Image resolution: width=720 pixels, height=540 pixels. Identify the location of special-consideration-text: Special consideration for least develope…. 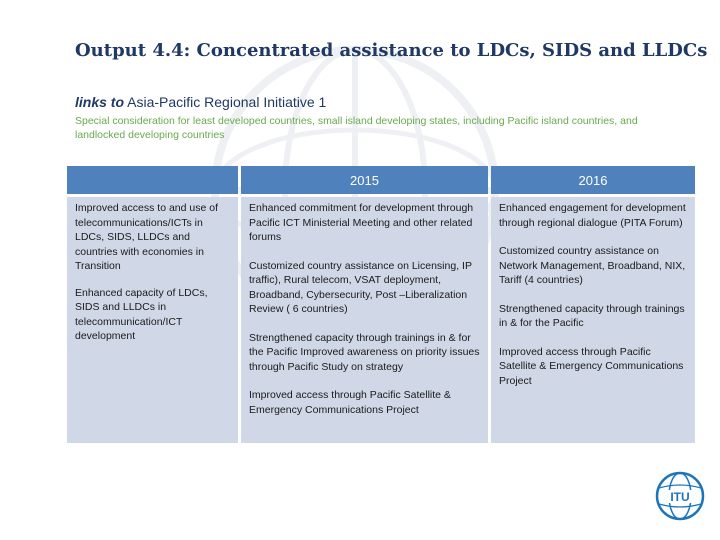
(356, 128).